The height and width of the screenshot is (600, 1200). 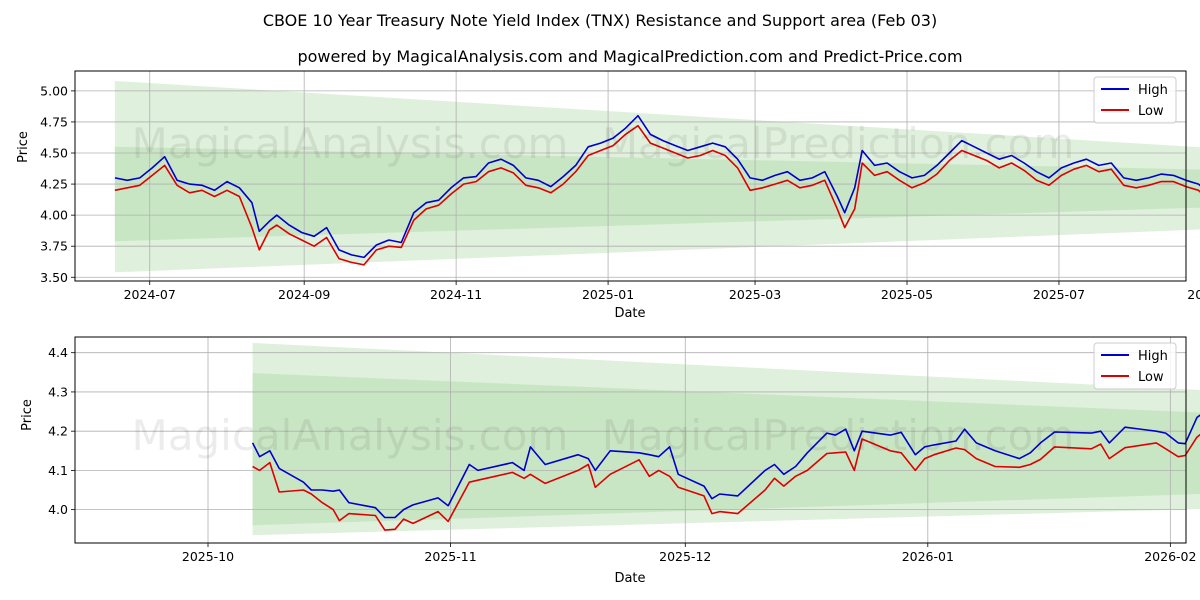 I want to click on top-legend: High Low, so click(x=1135, y=100).